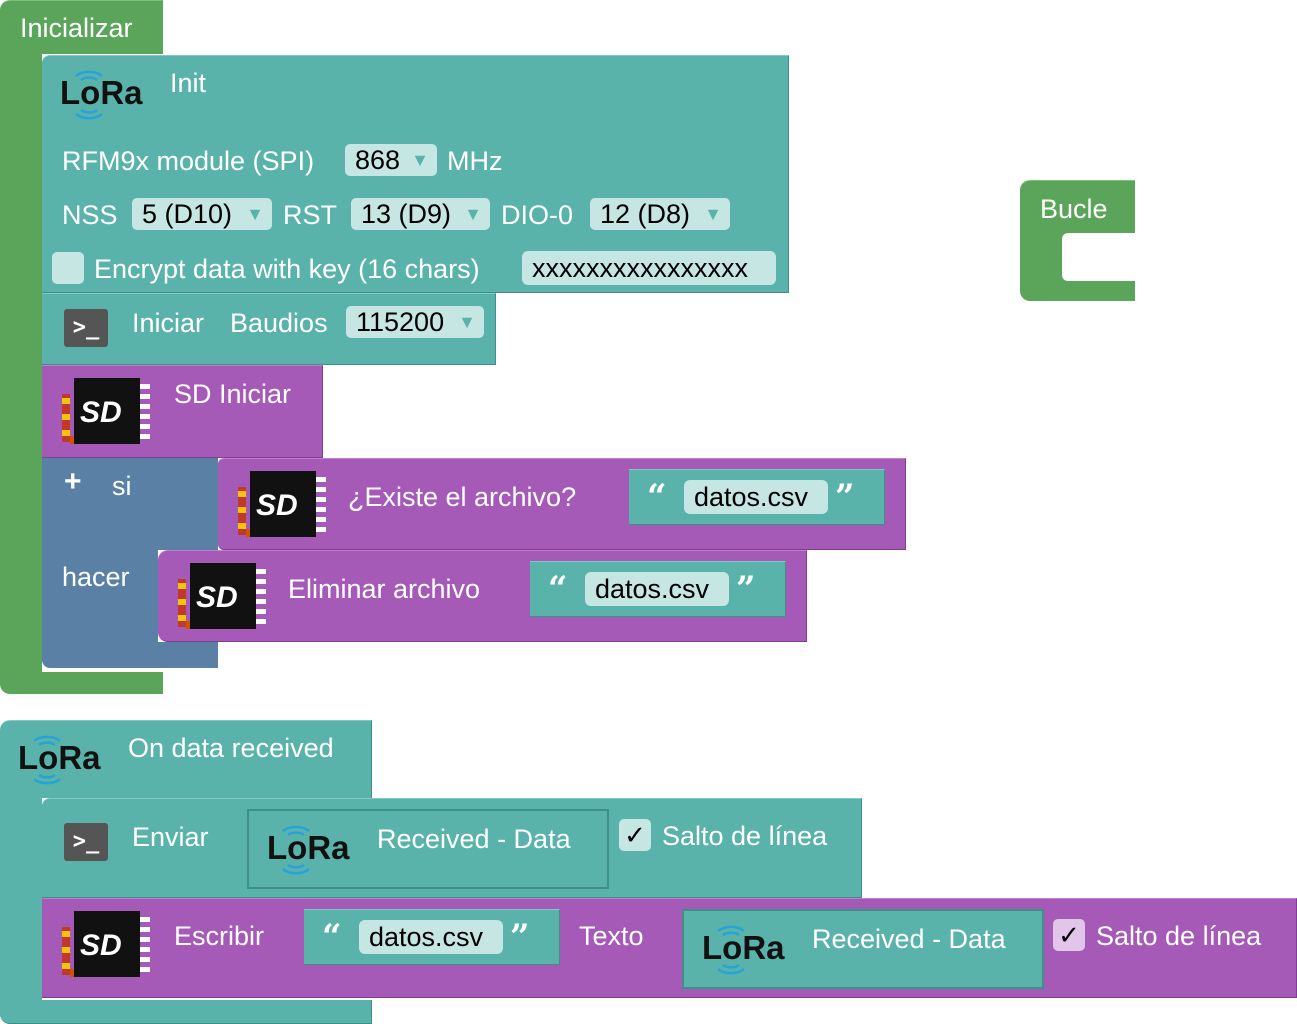 The width and height of the screenshot is (1297, 1024). What do you see at coordinates (81, 683) in the screenshot?
I see `setup-block-footer` at bounding box center [81, 683].